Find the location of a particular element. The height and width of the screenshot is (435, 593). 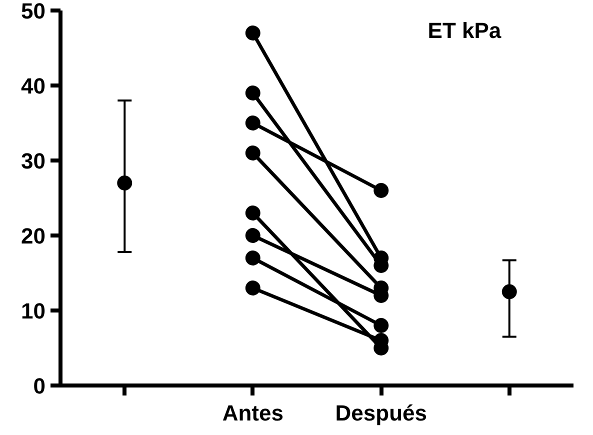

y-tick-label: 30 is located at coordinates (33, 161).